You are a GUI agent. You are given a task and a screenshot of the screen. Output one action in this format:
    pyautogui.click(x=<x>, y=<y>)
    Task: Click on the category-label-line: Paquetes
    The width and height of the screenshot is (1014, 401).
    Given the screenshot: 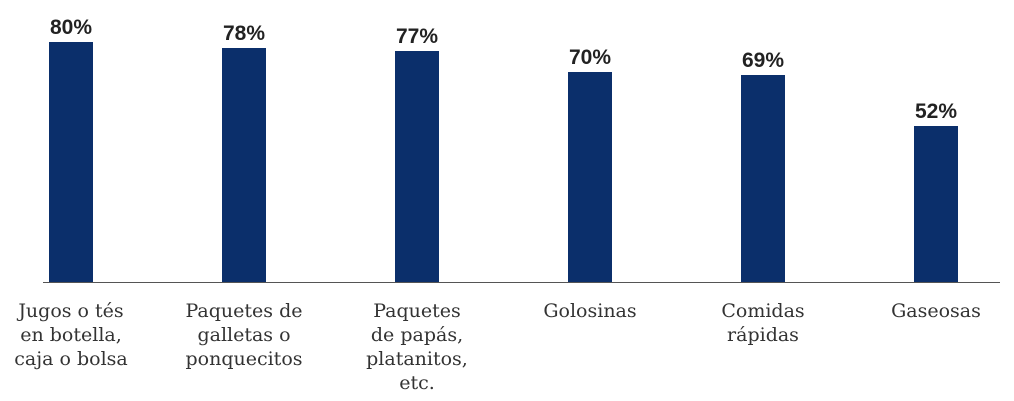 What is the action you would take?
    pyautogui.click(x=417, y=311)
    